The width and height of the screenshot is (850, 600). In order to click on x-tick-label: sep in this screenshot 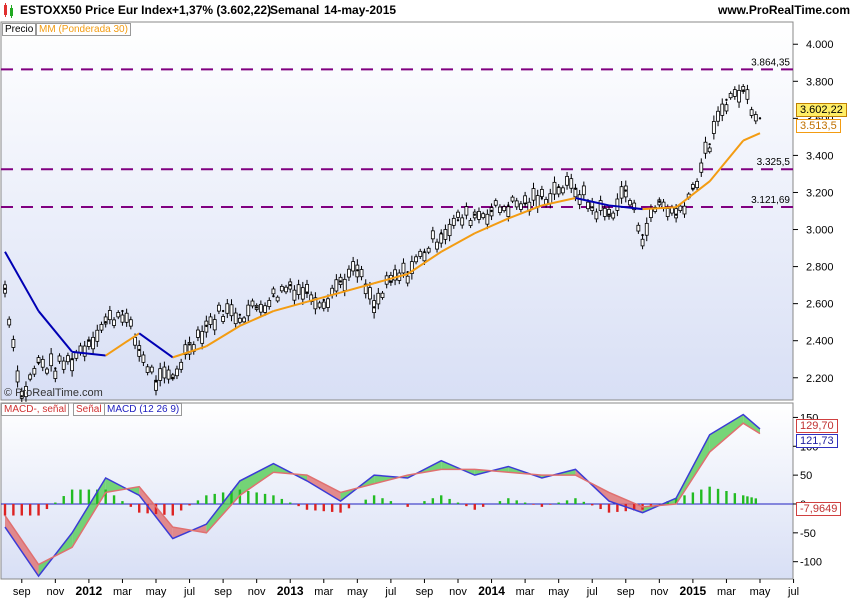, I will do `click(425, 592)`.